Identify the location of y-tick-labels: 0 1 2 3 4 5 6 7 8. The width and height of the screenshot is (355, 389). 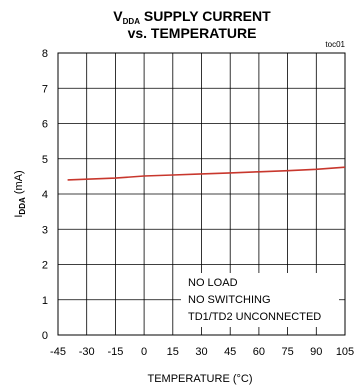
(45, 195).